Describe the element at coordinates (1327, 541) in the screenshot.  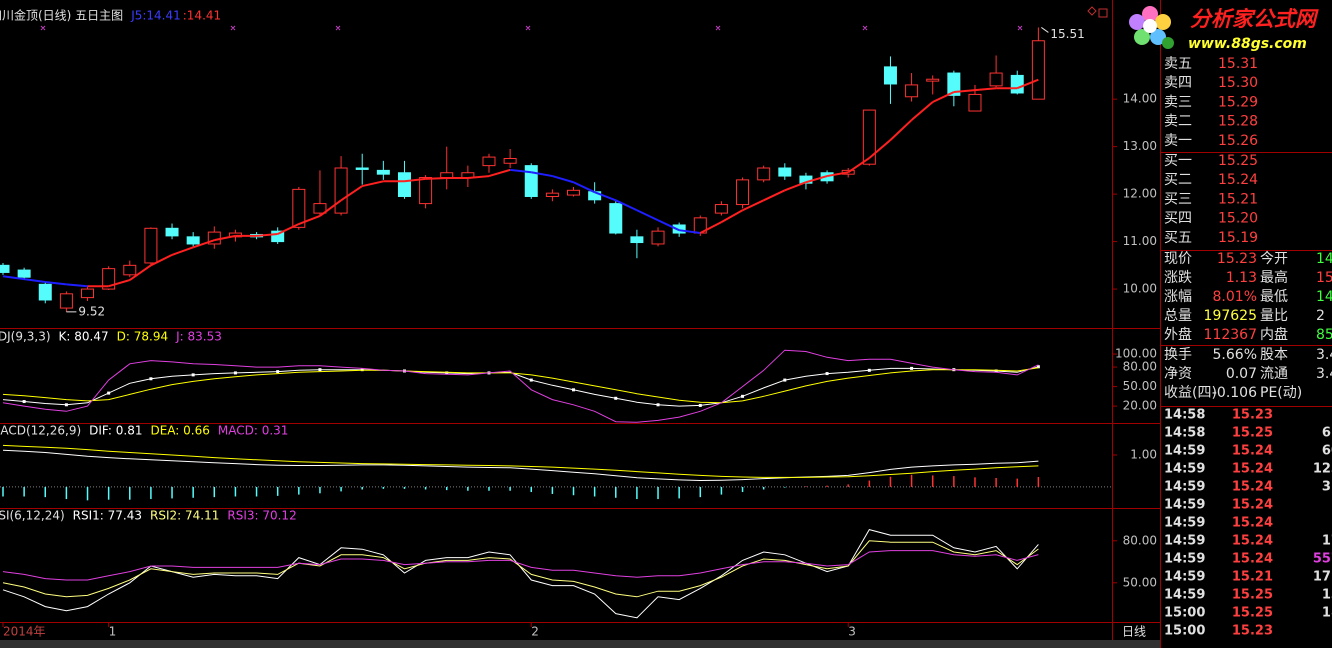
I see `tick-volume: 17` at that location.